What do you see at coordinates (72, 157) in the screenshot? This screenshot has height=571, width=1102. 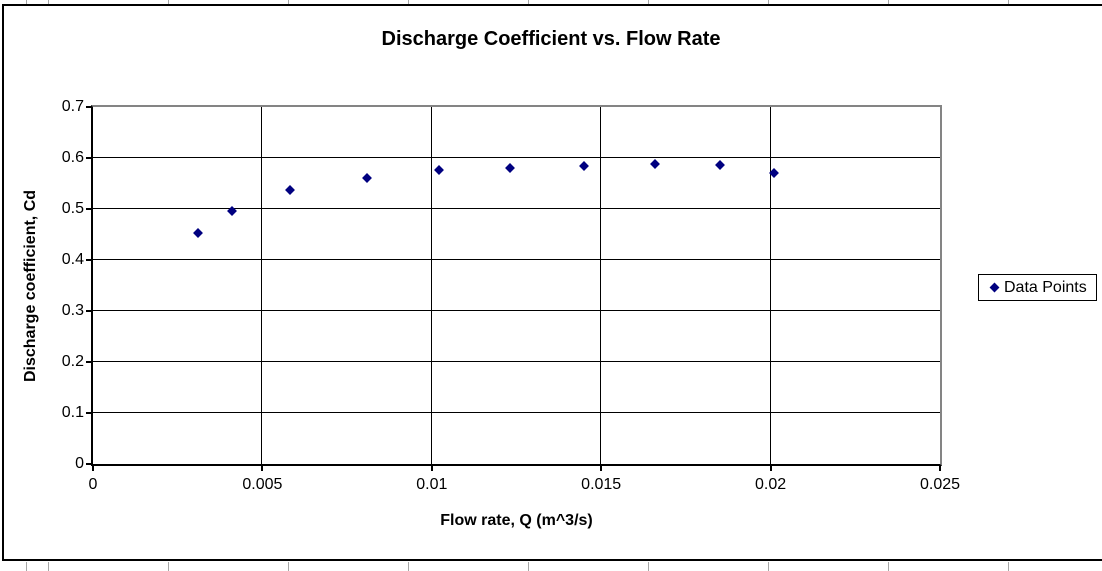 I see `y-tick-label: 0.6` at bounding box center [72, 157].